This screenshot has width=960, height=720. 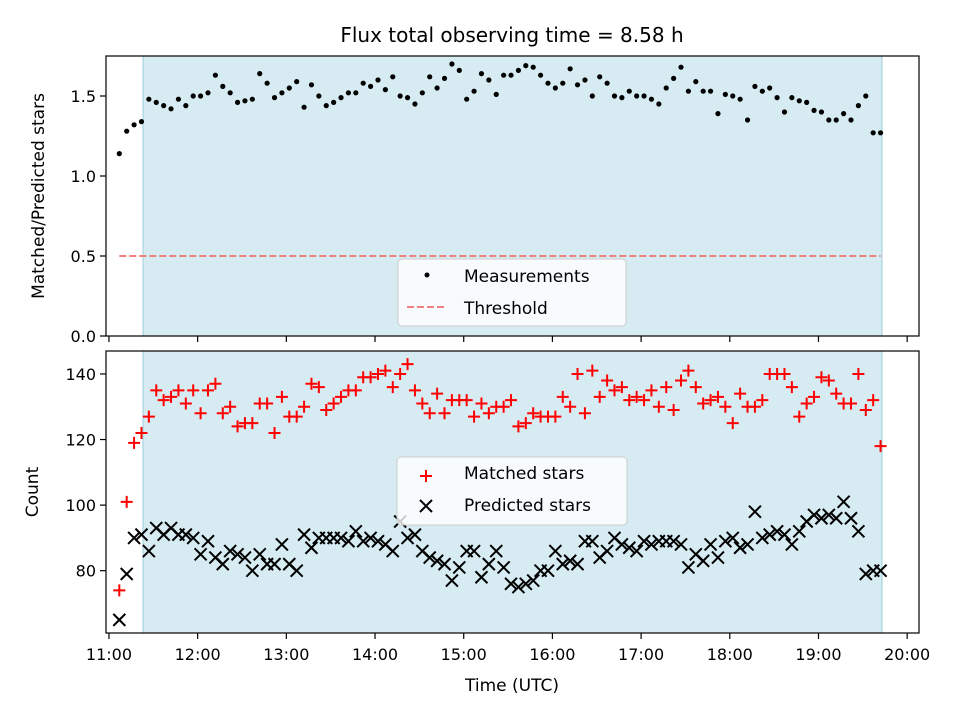 I want to click on legend-matched-marker, so click(x=426, y=476).